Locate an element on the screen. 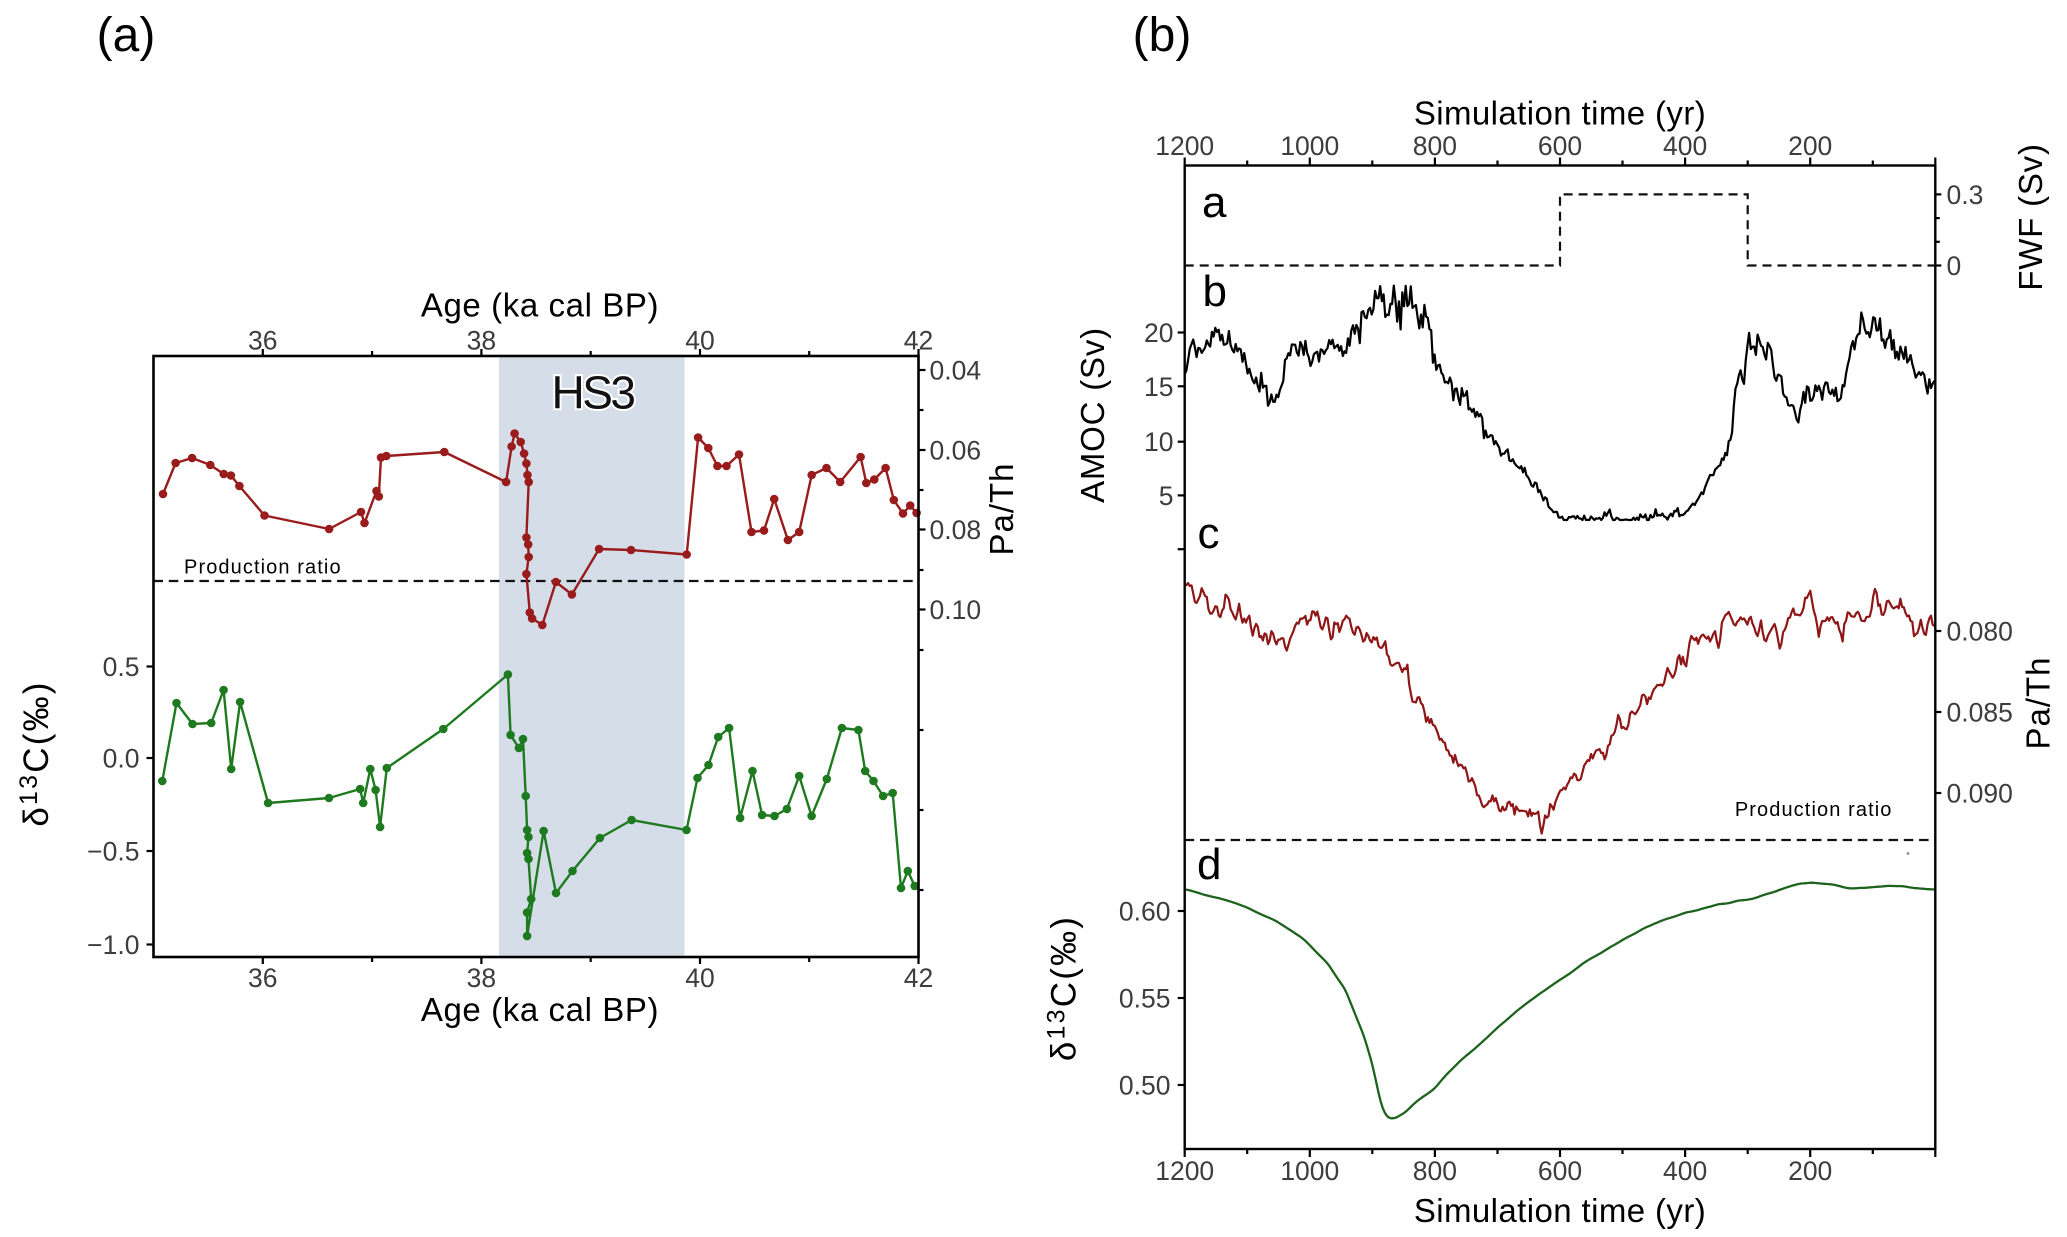 This screenshot has height=1237, width=2067. svg-text: HS3 is located at coordinates (593, 393).